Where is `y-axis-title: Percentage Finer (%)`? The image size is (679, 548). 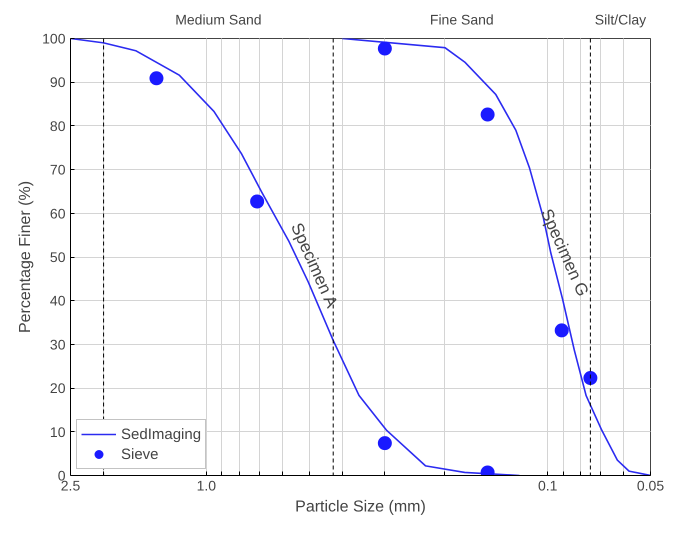 y-axis-title: Percentage Finer (%) is located at coordinates (25, 257).